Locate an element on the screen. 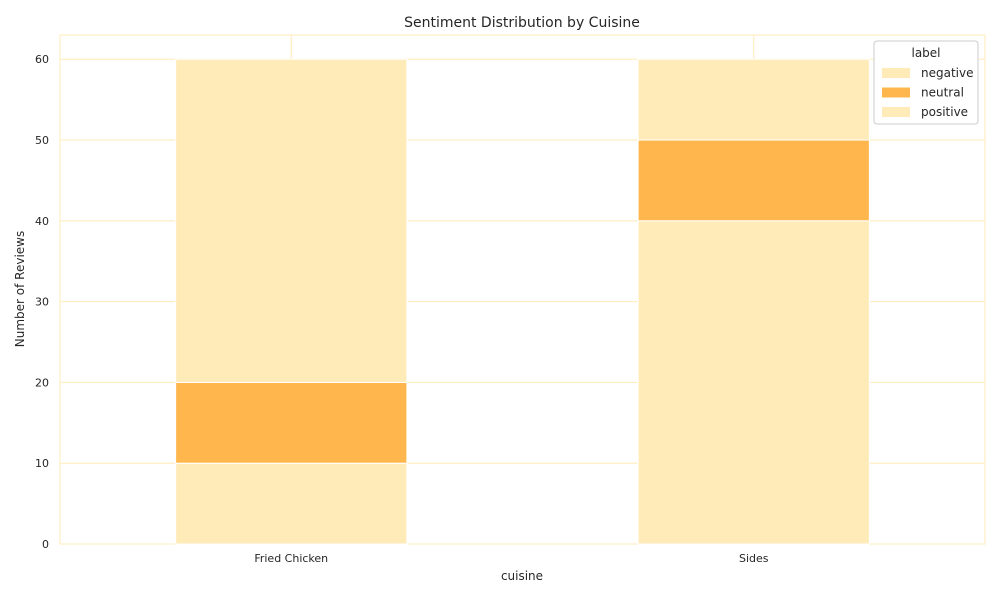 The height and width of the screenshot is (600, 1000). y-axis-label: Number of Reviews is located at coordinates (20, 289).